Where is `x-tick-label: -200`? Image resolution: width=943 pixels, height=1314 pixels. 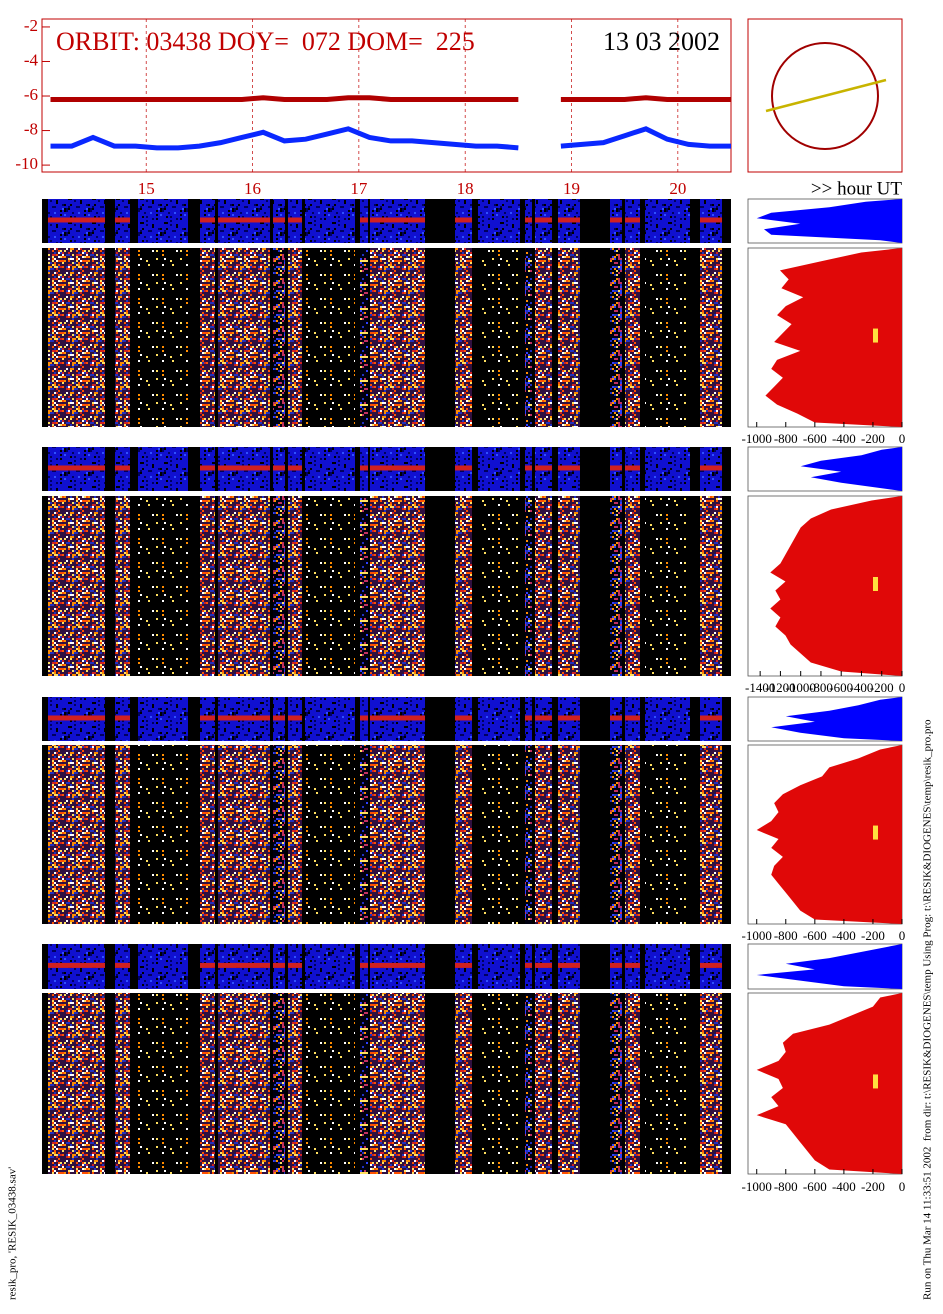 x-tick-label: -200 is located at coordinates (873, 438).